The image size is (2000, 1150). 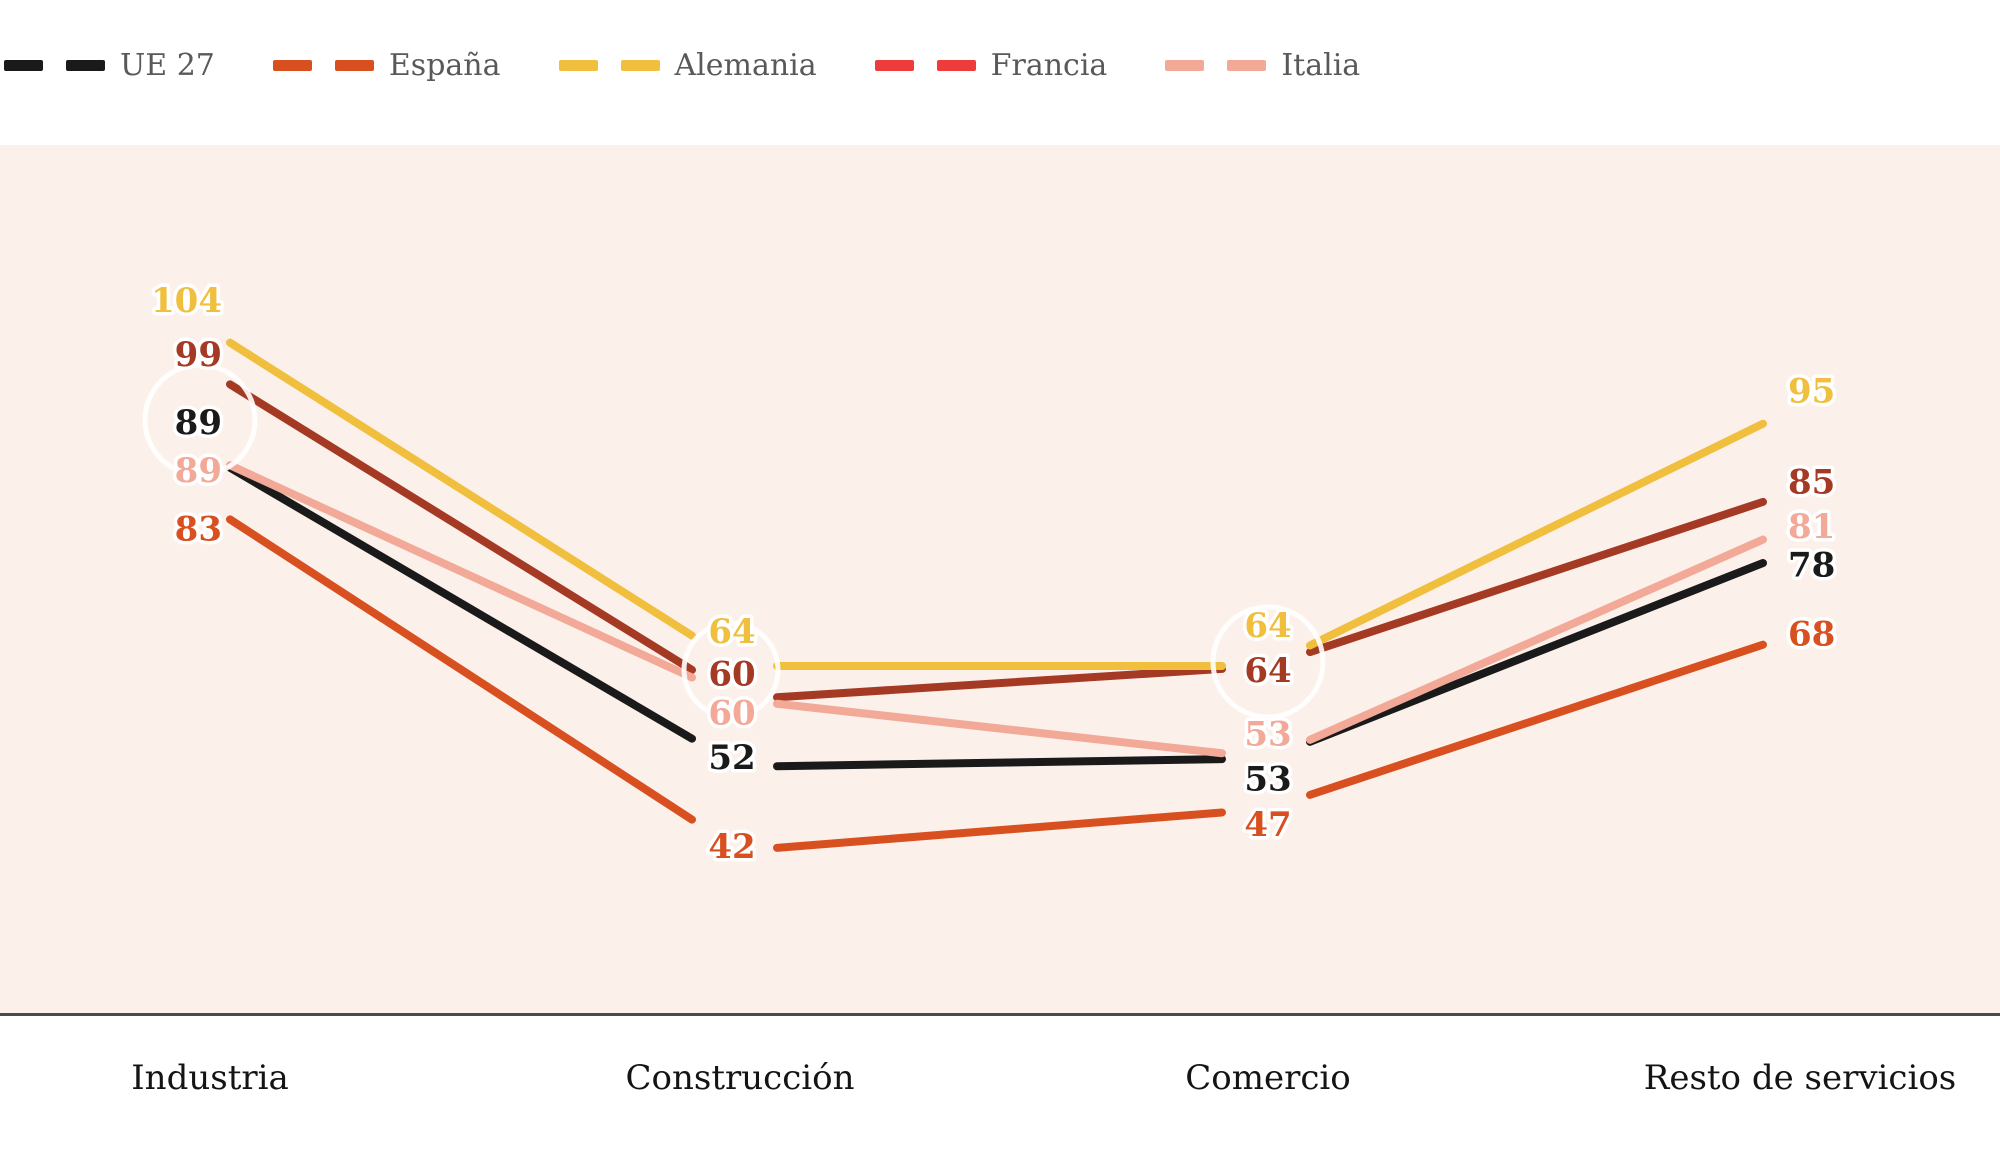 I want to click on value-label-italia-industria: 89, so click(x=198, y=471).